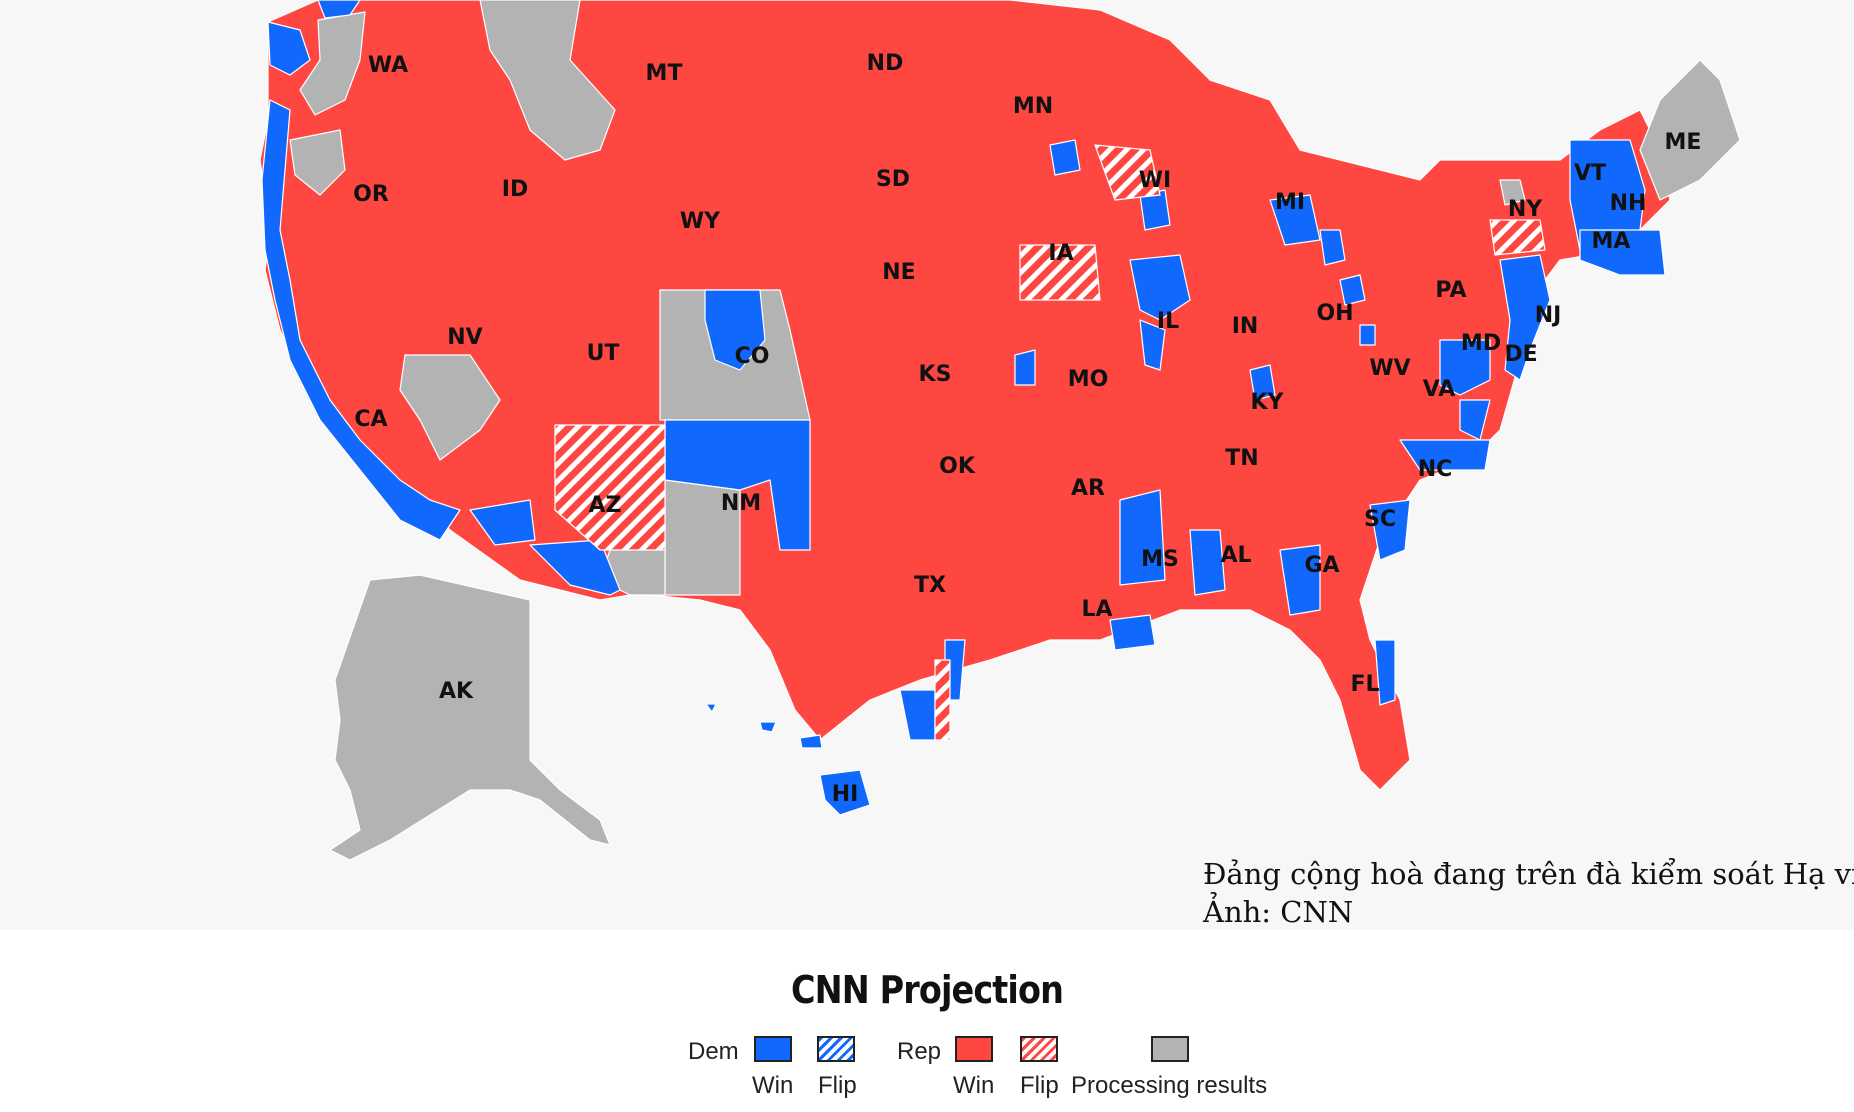 The width and height of the screenshot is (1854, 1112). Describe the element at coordinates (1611, 241) in the screenshot. I see `state-label-ma: MA` at that location.